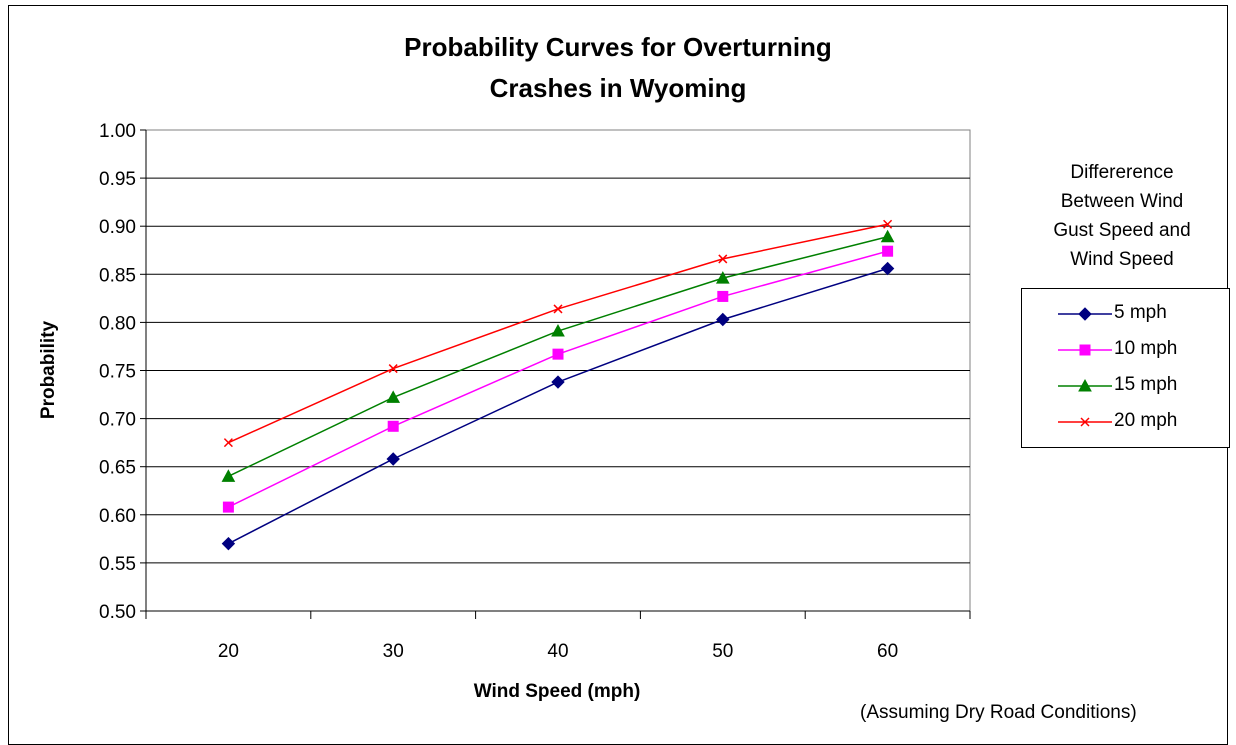 The height and width of the screenshot is (745, 1236). Describe the element at coordinates (887, 651) in the screenshot. I see `x-tick-label: 60` at that location.